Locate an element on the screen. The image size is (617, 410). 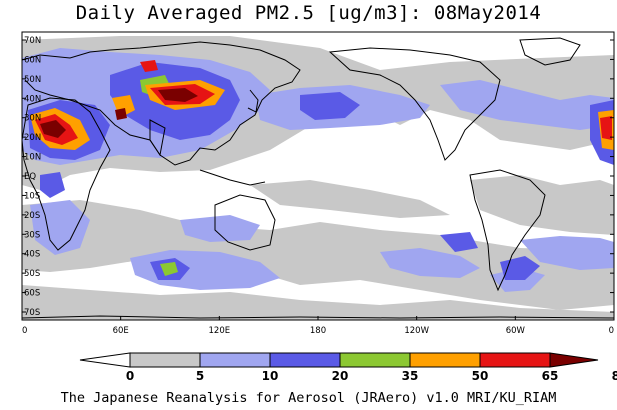
colorbar-label: 65 is located at coordinates (550, 376).